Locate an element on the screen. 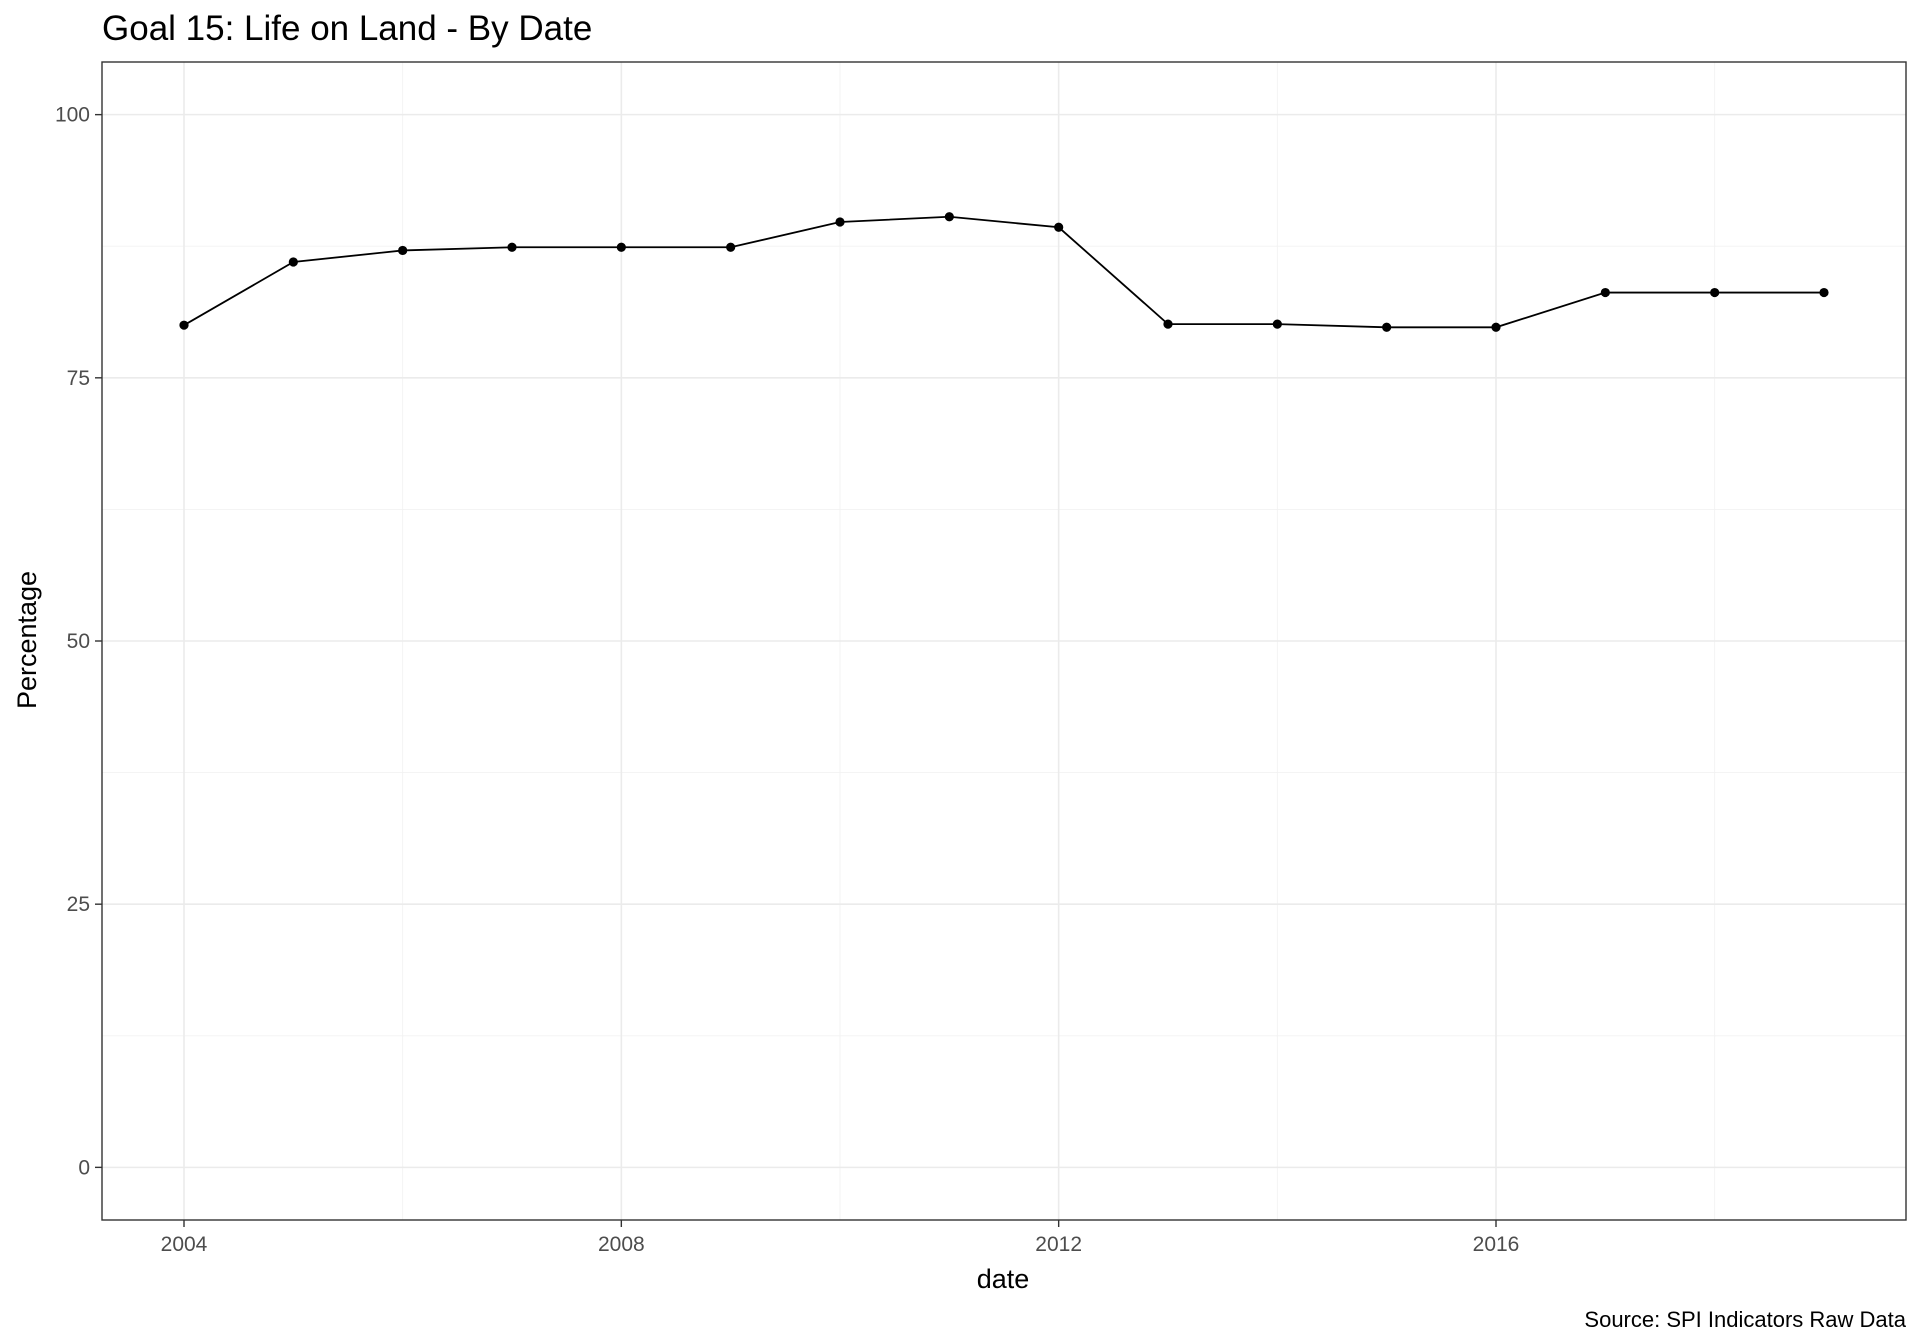 The width and height of the screenshot is (1920, 1344). source-caption: Source: SPI Indicators Raw Data is located at coordinates (1745, 1319).